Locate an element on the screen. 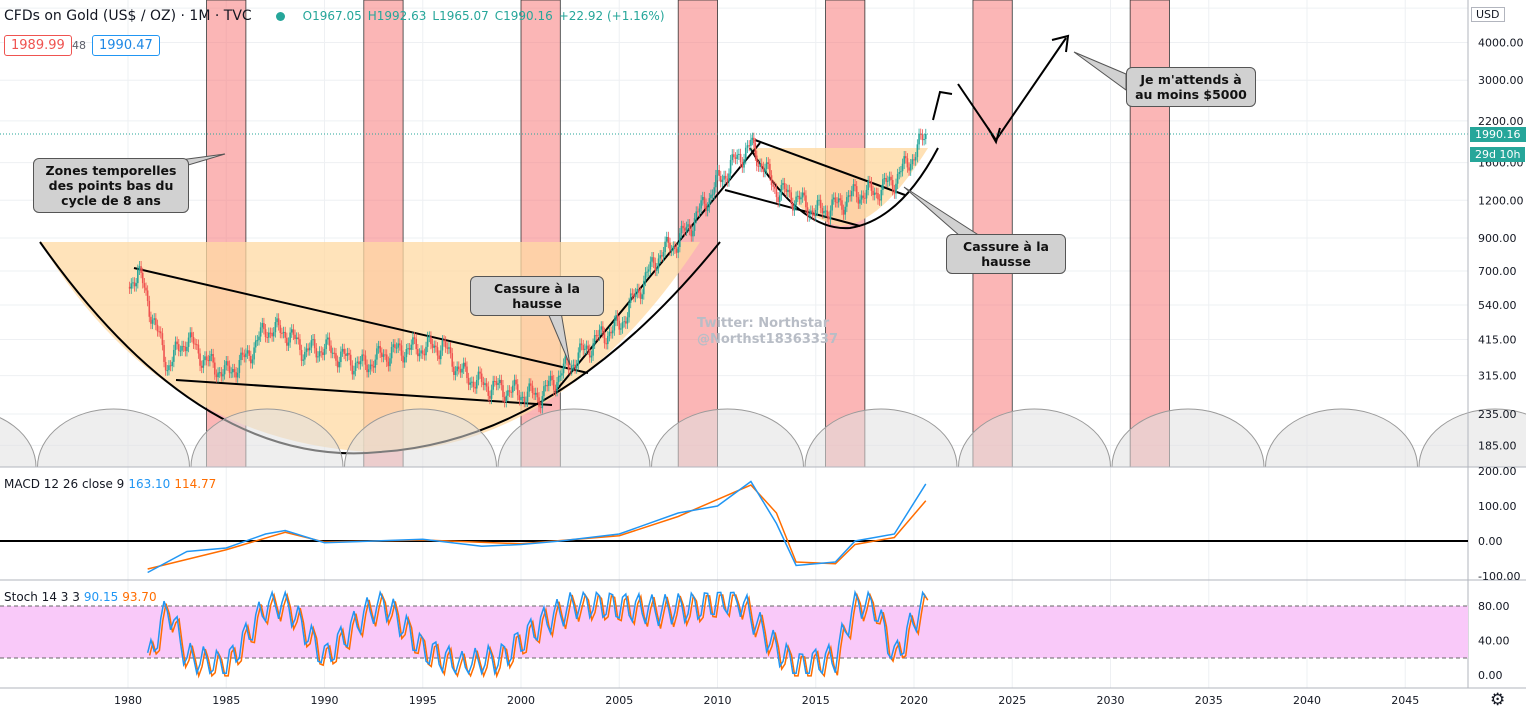 The width and height of the screenshot is (1526, 715). cycle-arc is located at coordinates (18, 442).